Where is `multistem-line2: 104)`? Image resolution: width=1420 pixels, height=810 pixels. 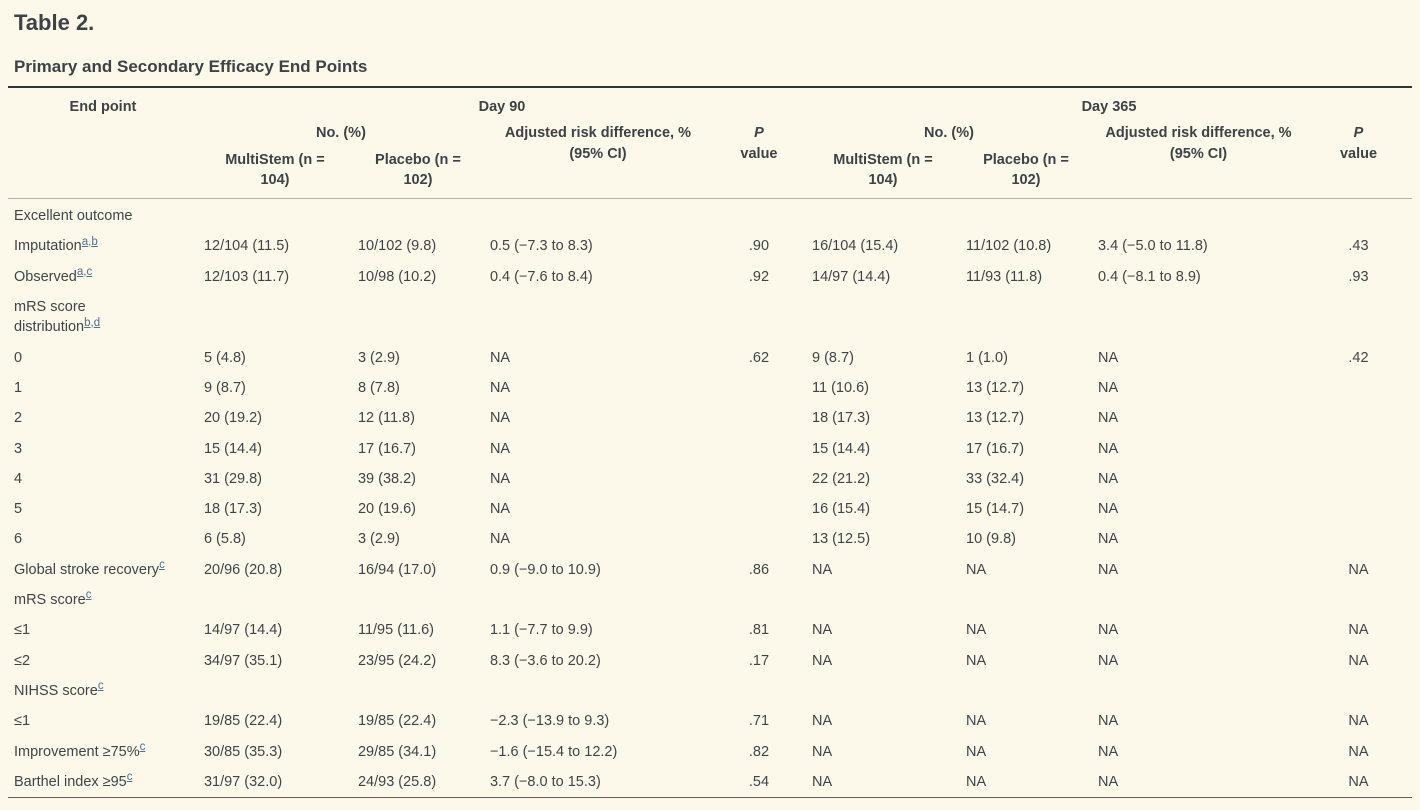
multistem-line2: 104) is located at coordinates (275, 179).